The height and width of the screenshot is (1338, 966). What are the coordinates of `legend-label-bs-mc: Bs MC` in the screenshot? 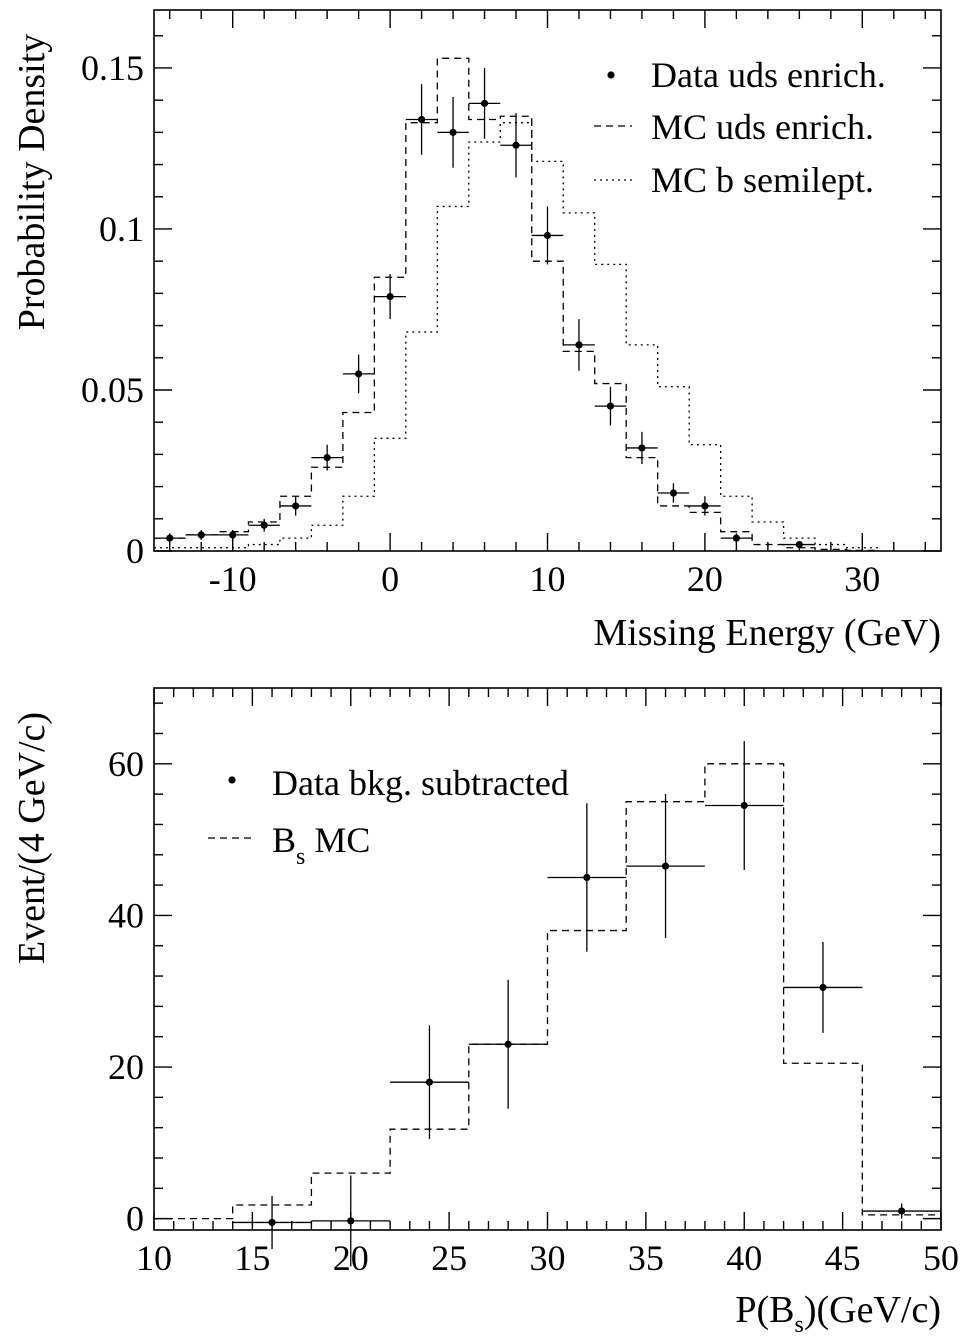 It's located at (321, 845).